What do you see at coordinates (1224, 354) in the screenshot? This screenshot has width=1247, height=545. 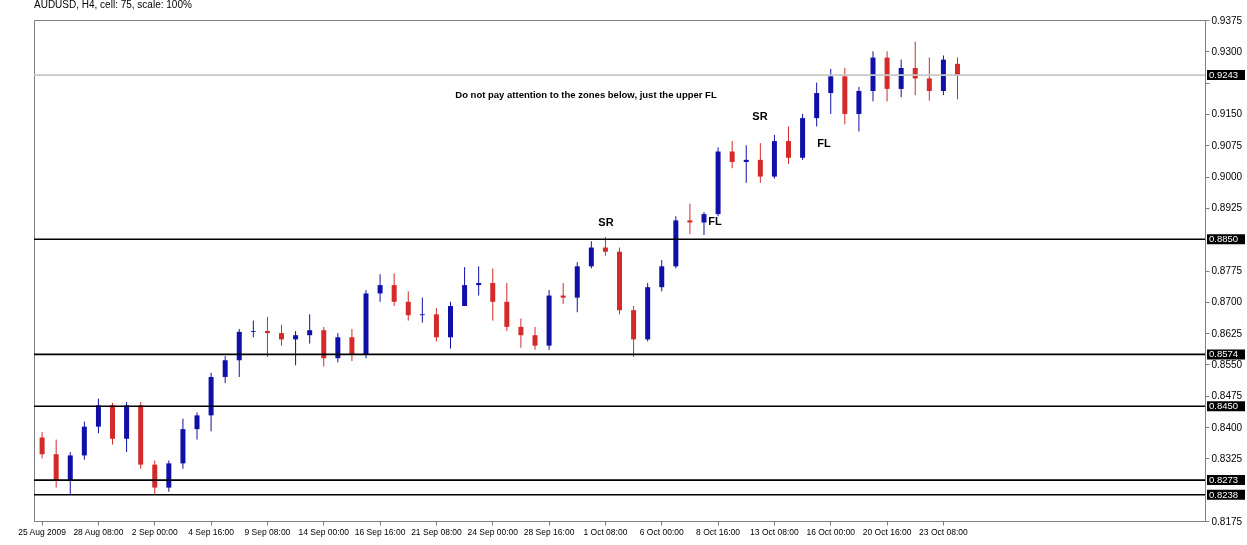 I see `ref-line-label: 0.8574` at bounding box center [1224, 354].